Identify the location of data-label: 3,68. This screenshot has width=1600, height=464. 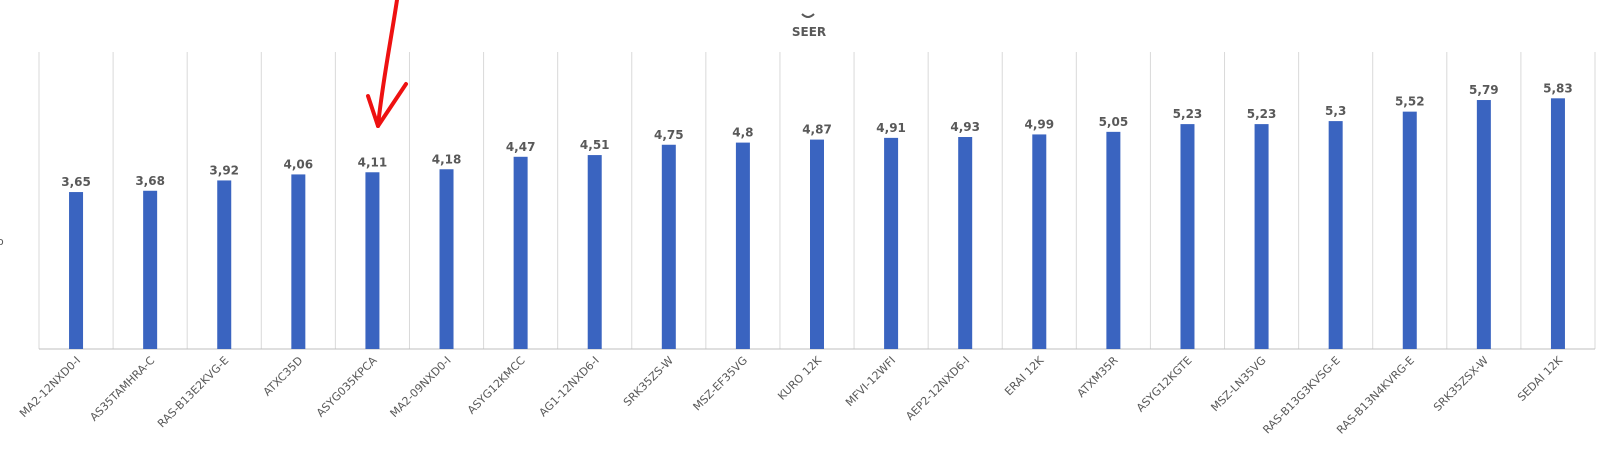
(150, 181).